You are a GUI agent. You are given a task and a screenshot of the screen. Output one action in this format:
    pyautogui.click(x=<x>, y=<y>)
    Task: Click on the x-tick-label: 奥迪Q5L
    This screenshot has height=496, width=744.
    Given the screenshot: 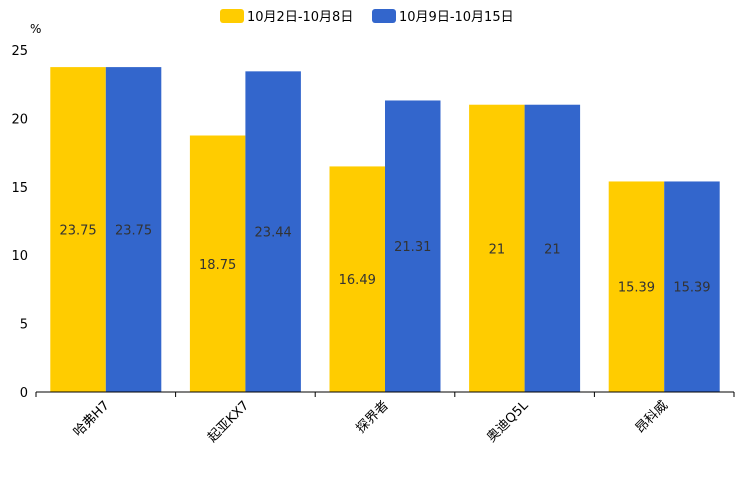 What is the action you would take?
    pyautogui.click(x=508, y=422)
    